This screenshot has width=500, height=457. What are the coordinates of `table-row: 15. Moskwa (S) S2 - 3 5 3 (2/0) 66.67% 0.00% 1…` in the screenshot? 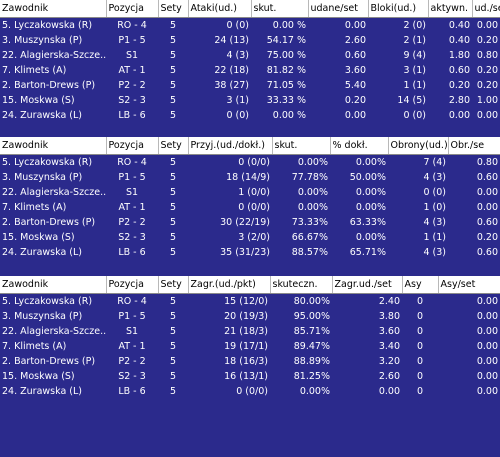 It's located at (250, 237).